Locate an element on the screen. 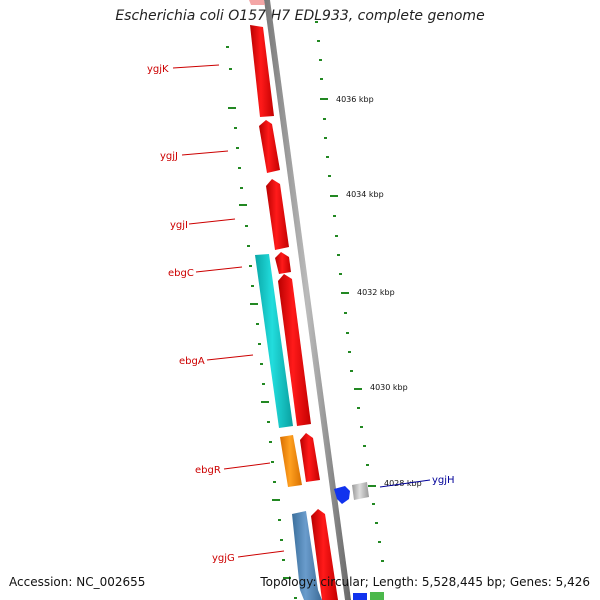 This screenshot has height=600, width=600. cds-ygjG-reverse is located at coordinates (307, 555).